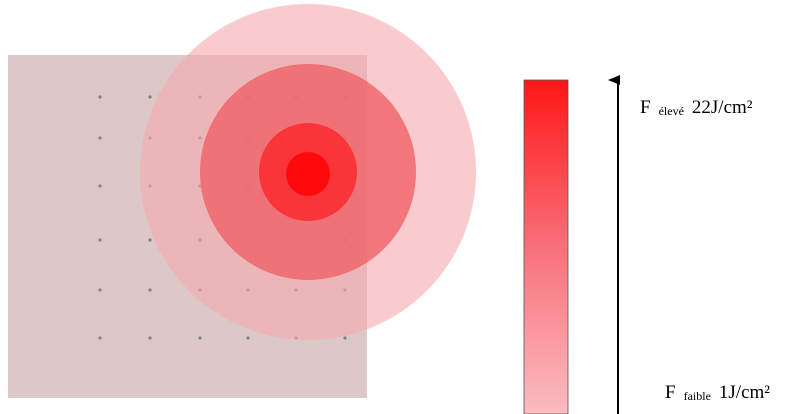 Image resolution: width=805 pixels, height=414 pixels. I want to click on value: 1J/cm², so click(744, 392).